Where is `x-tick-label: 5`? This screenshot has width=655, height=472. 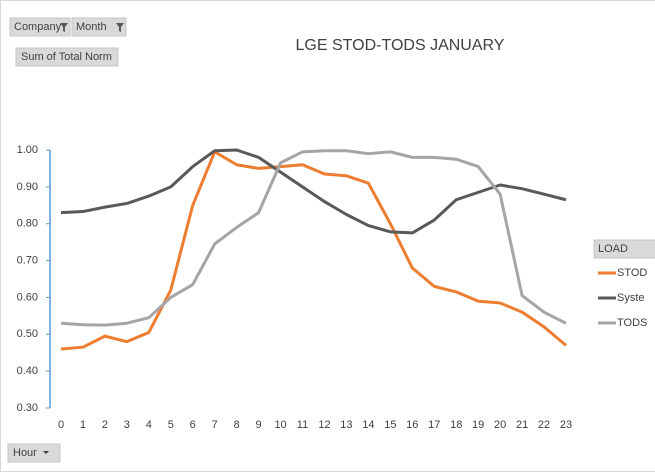
x-tick-label: 5 is located at coordinates (171, 425).